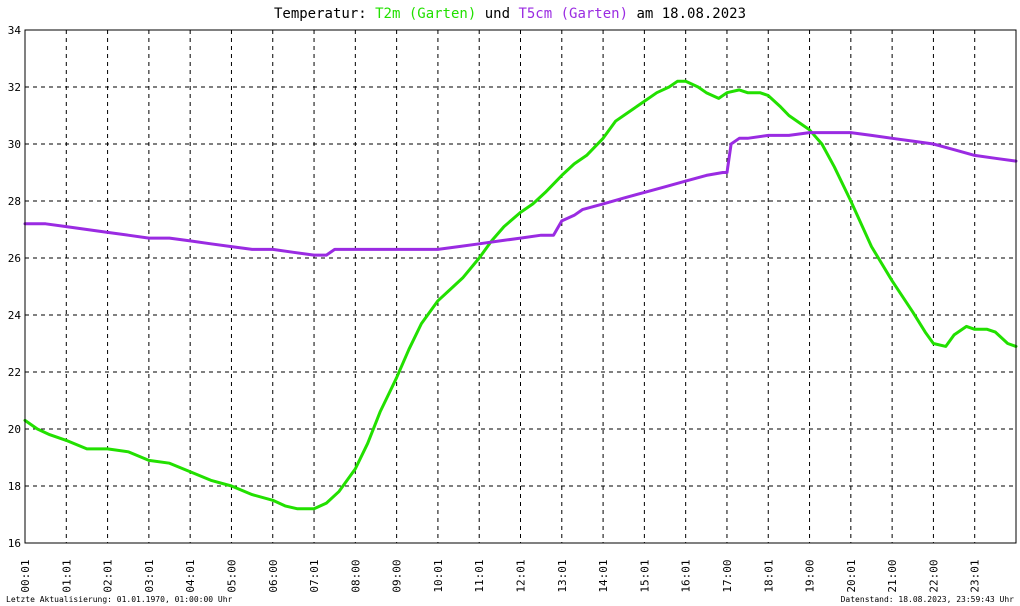 The width and height of the screenshot is (1020, 606). Describe the element at coordinates (108, 575) in the screenshot. I see `x-tick-label: 02:01` at that location.